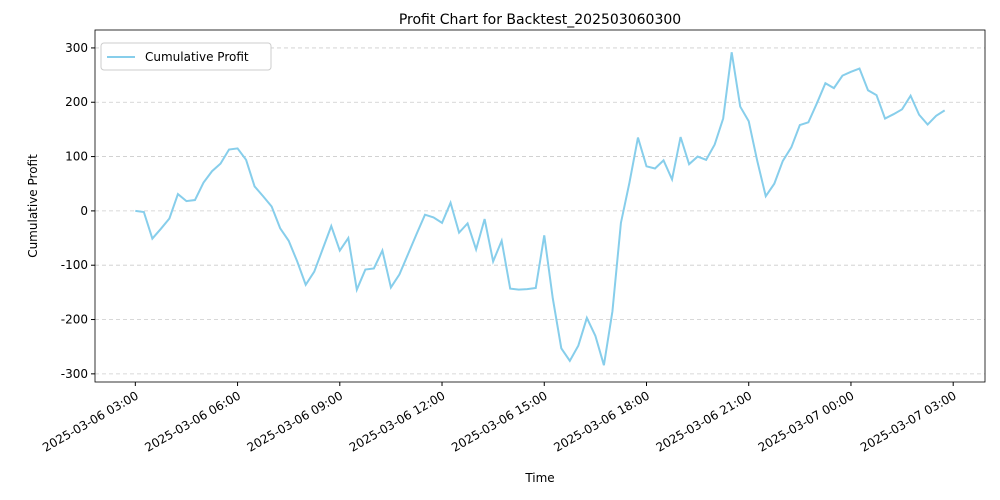  Describe the element at coordinates (74, 374) in the screenshot. I see `y-tick-label: -300` at that location.